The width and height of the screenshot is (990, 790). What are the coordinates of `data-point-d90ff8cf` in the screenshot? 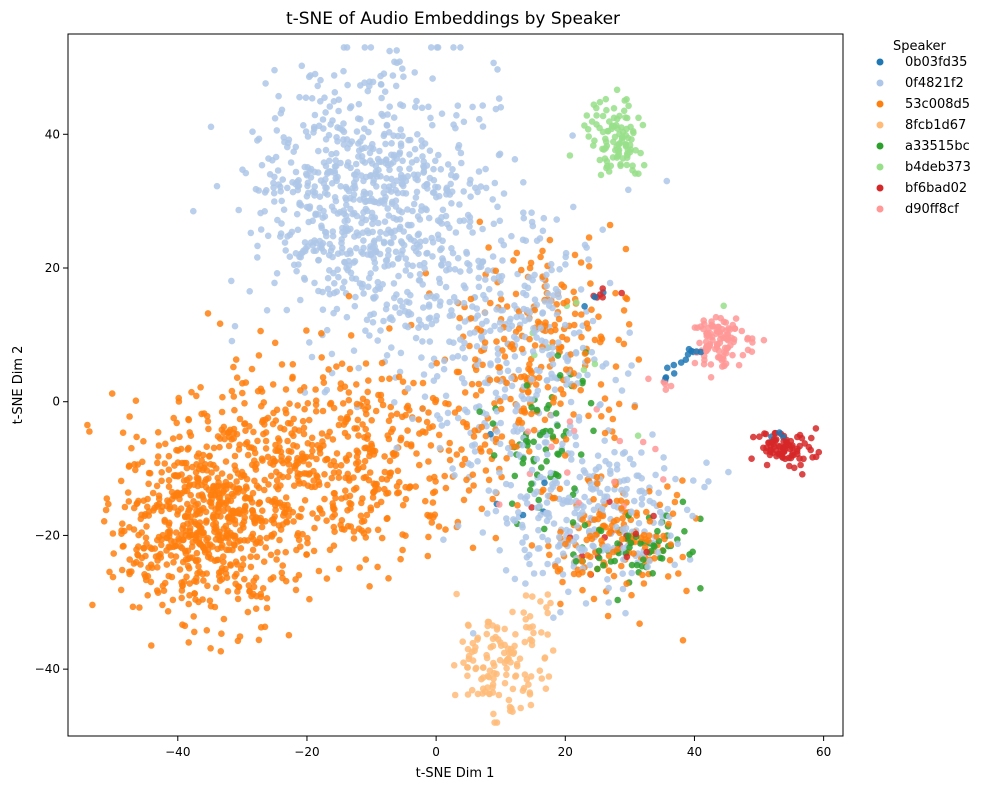 It's located at (721, 335).